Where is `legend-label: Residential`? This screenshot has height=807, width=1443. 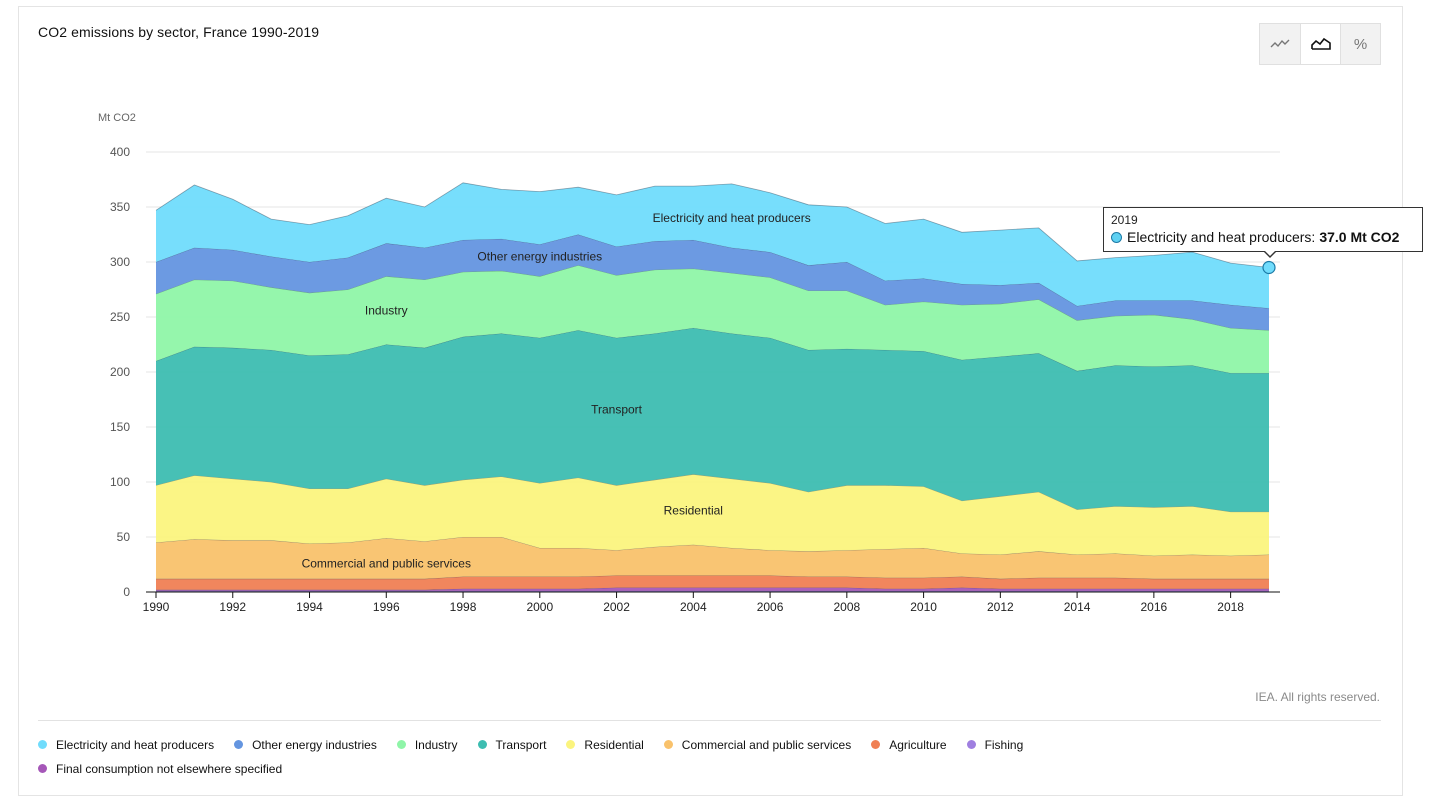 legend-label: Residential is located at coordinates (614, 744).